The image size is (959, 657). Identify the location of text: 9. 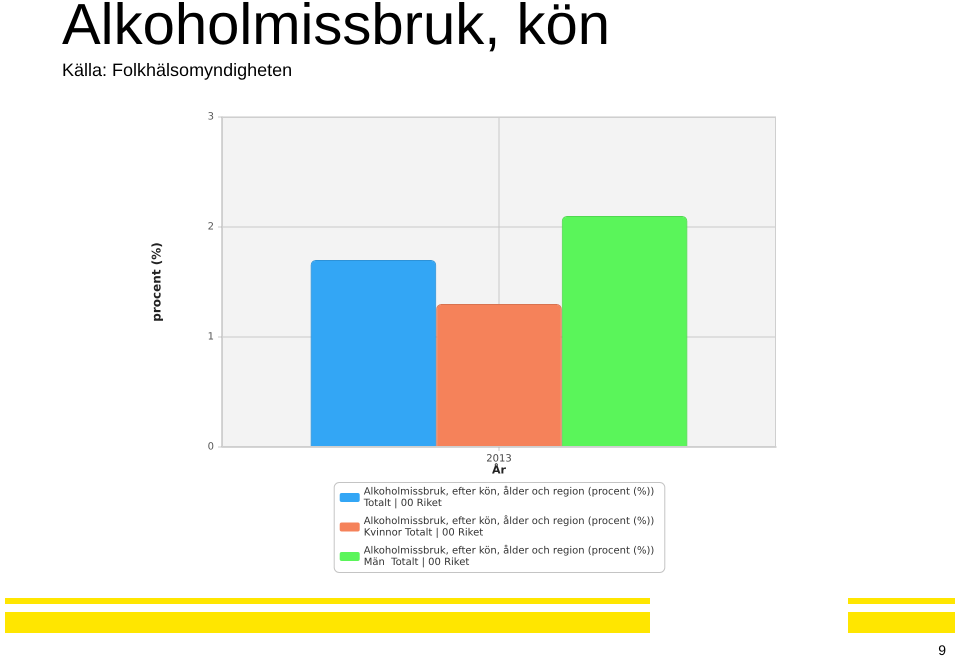
(942, 649).